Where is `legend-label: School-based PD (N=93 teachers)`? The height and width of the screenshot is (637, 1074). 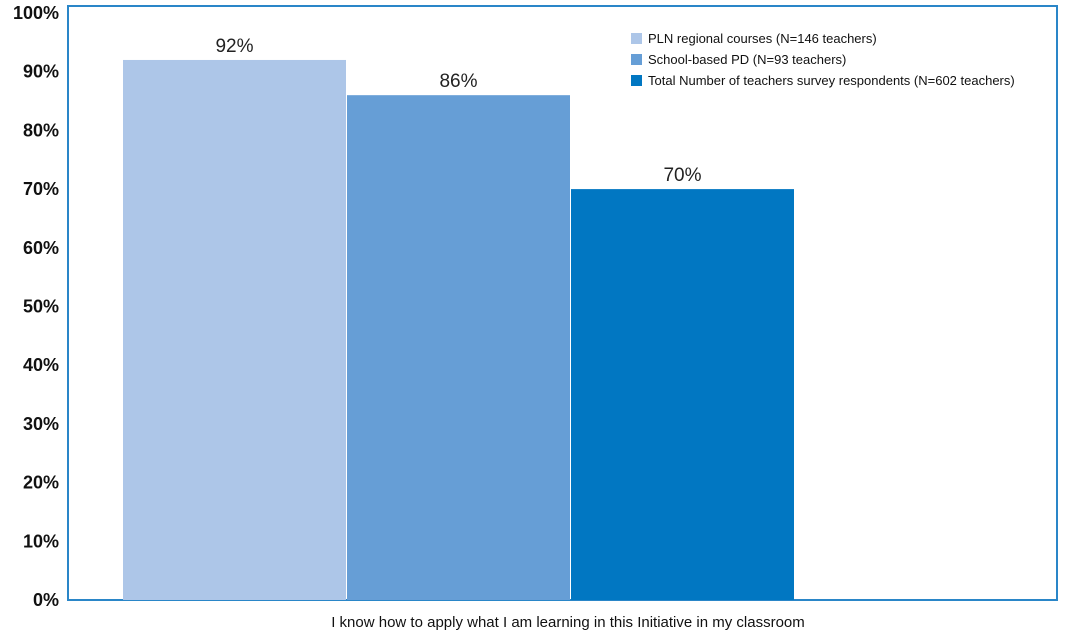
legend-label: School-based PD (N=93 teachers) is located at coordinates (747, 59).